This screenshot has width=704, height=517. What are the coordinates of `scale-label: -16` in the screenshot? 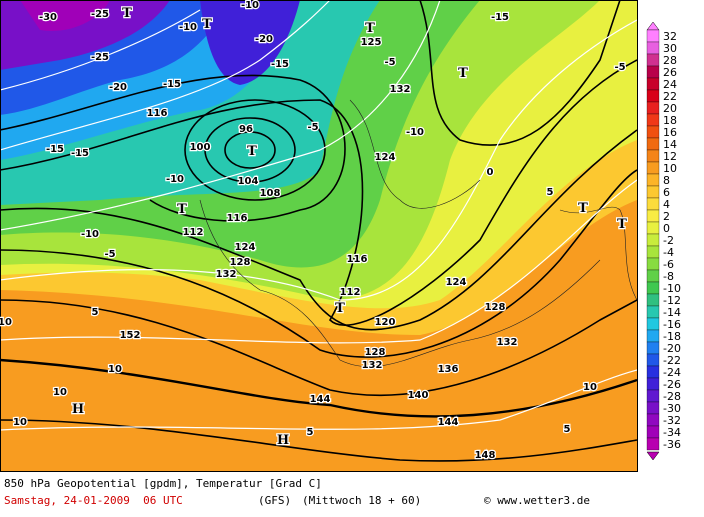 It's located at (672, 324).